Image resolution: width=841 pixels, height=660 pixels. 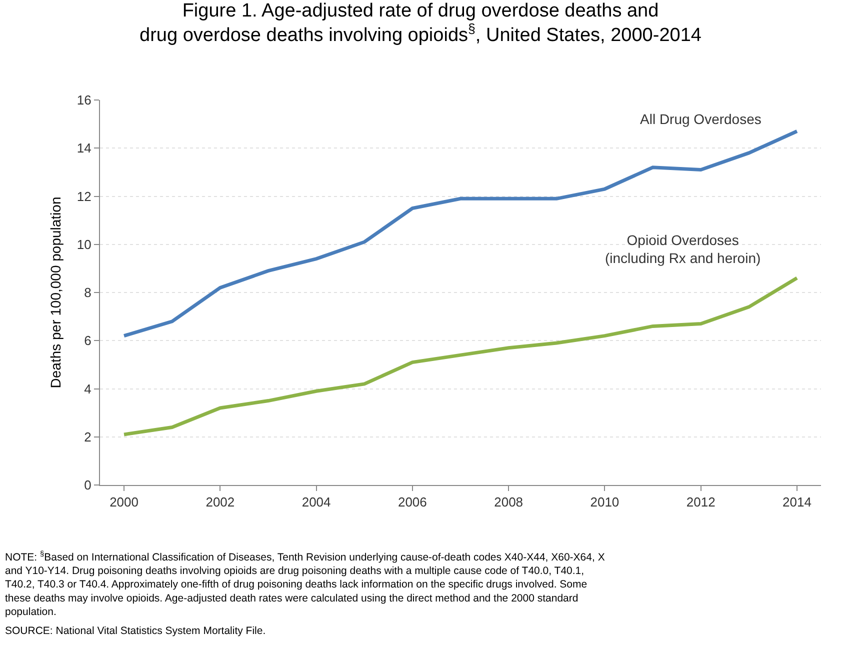 I want to click on x-tick-label: 2008, so click(x=509, y=502).